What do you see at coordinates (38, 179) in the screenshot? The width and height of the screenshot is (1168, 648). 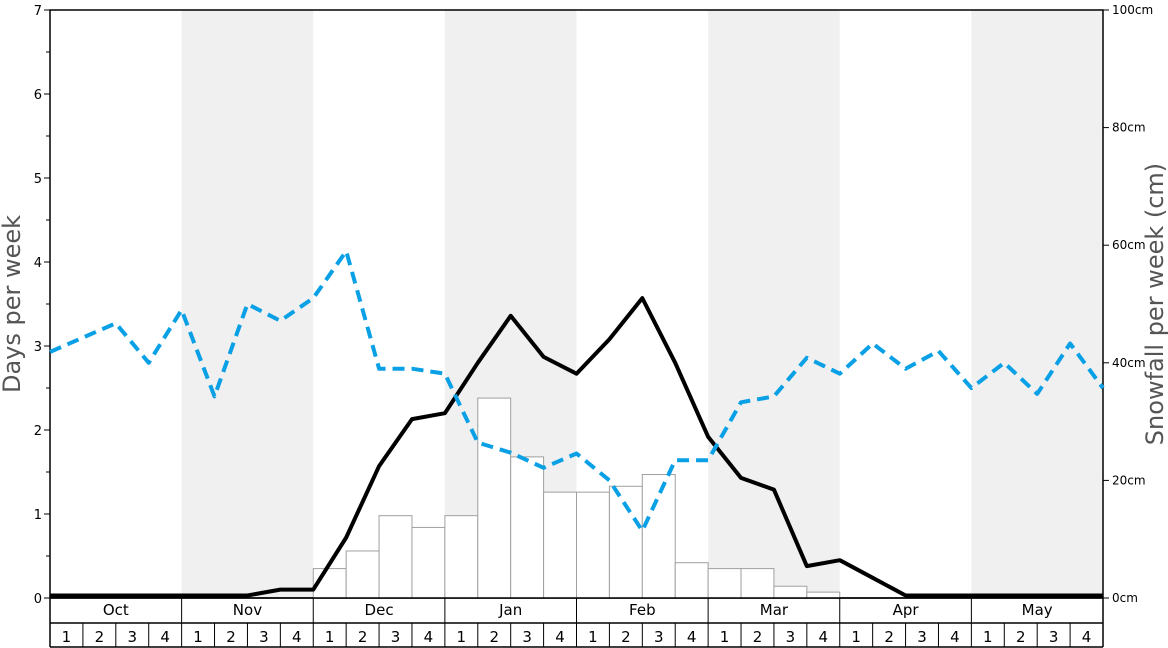 I see `y-tick-label: 5` at bounding box center [38, 179].